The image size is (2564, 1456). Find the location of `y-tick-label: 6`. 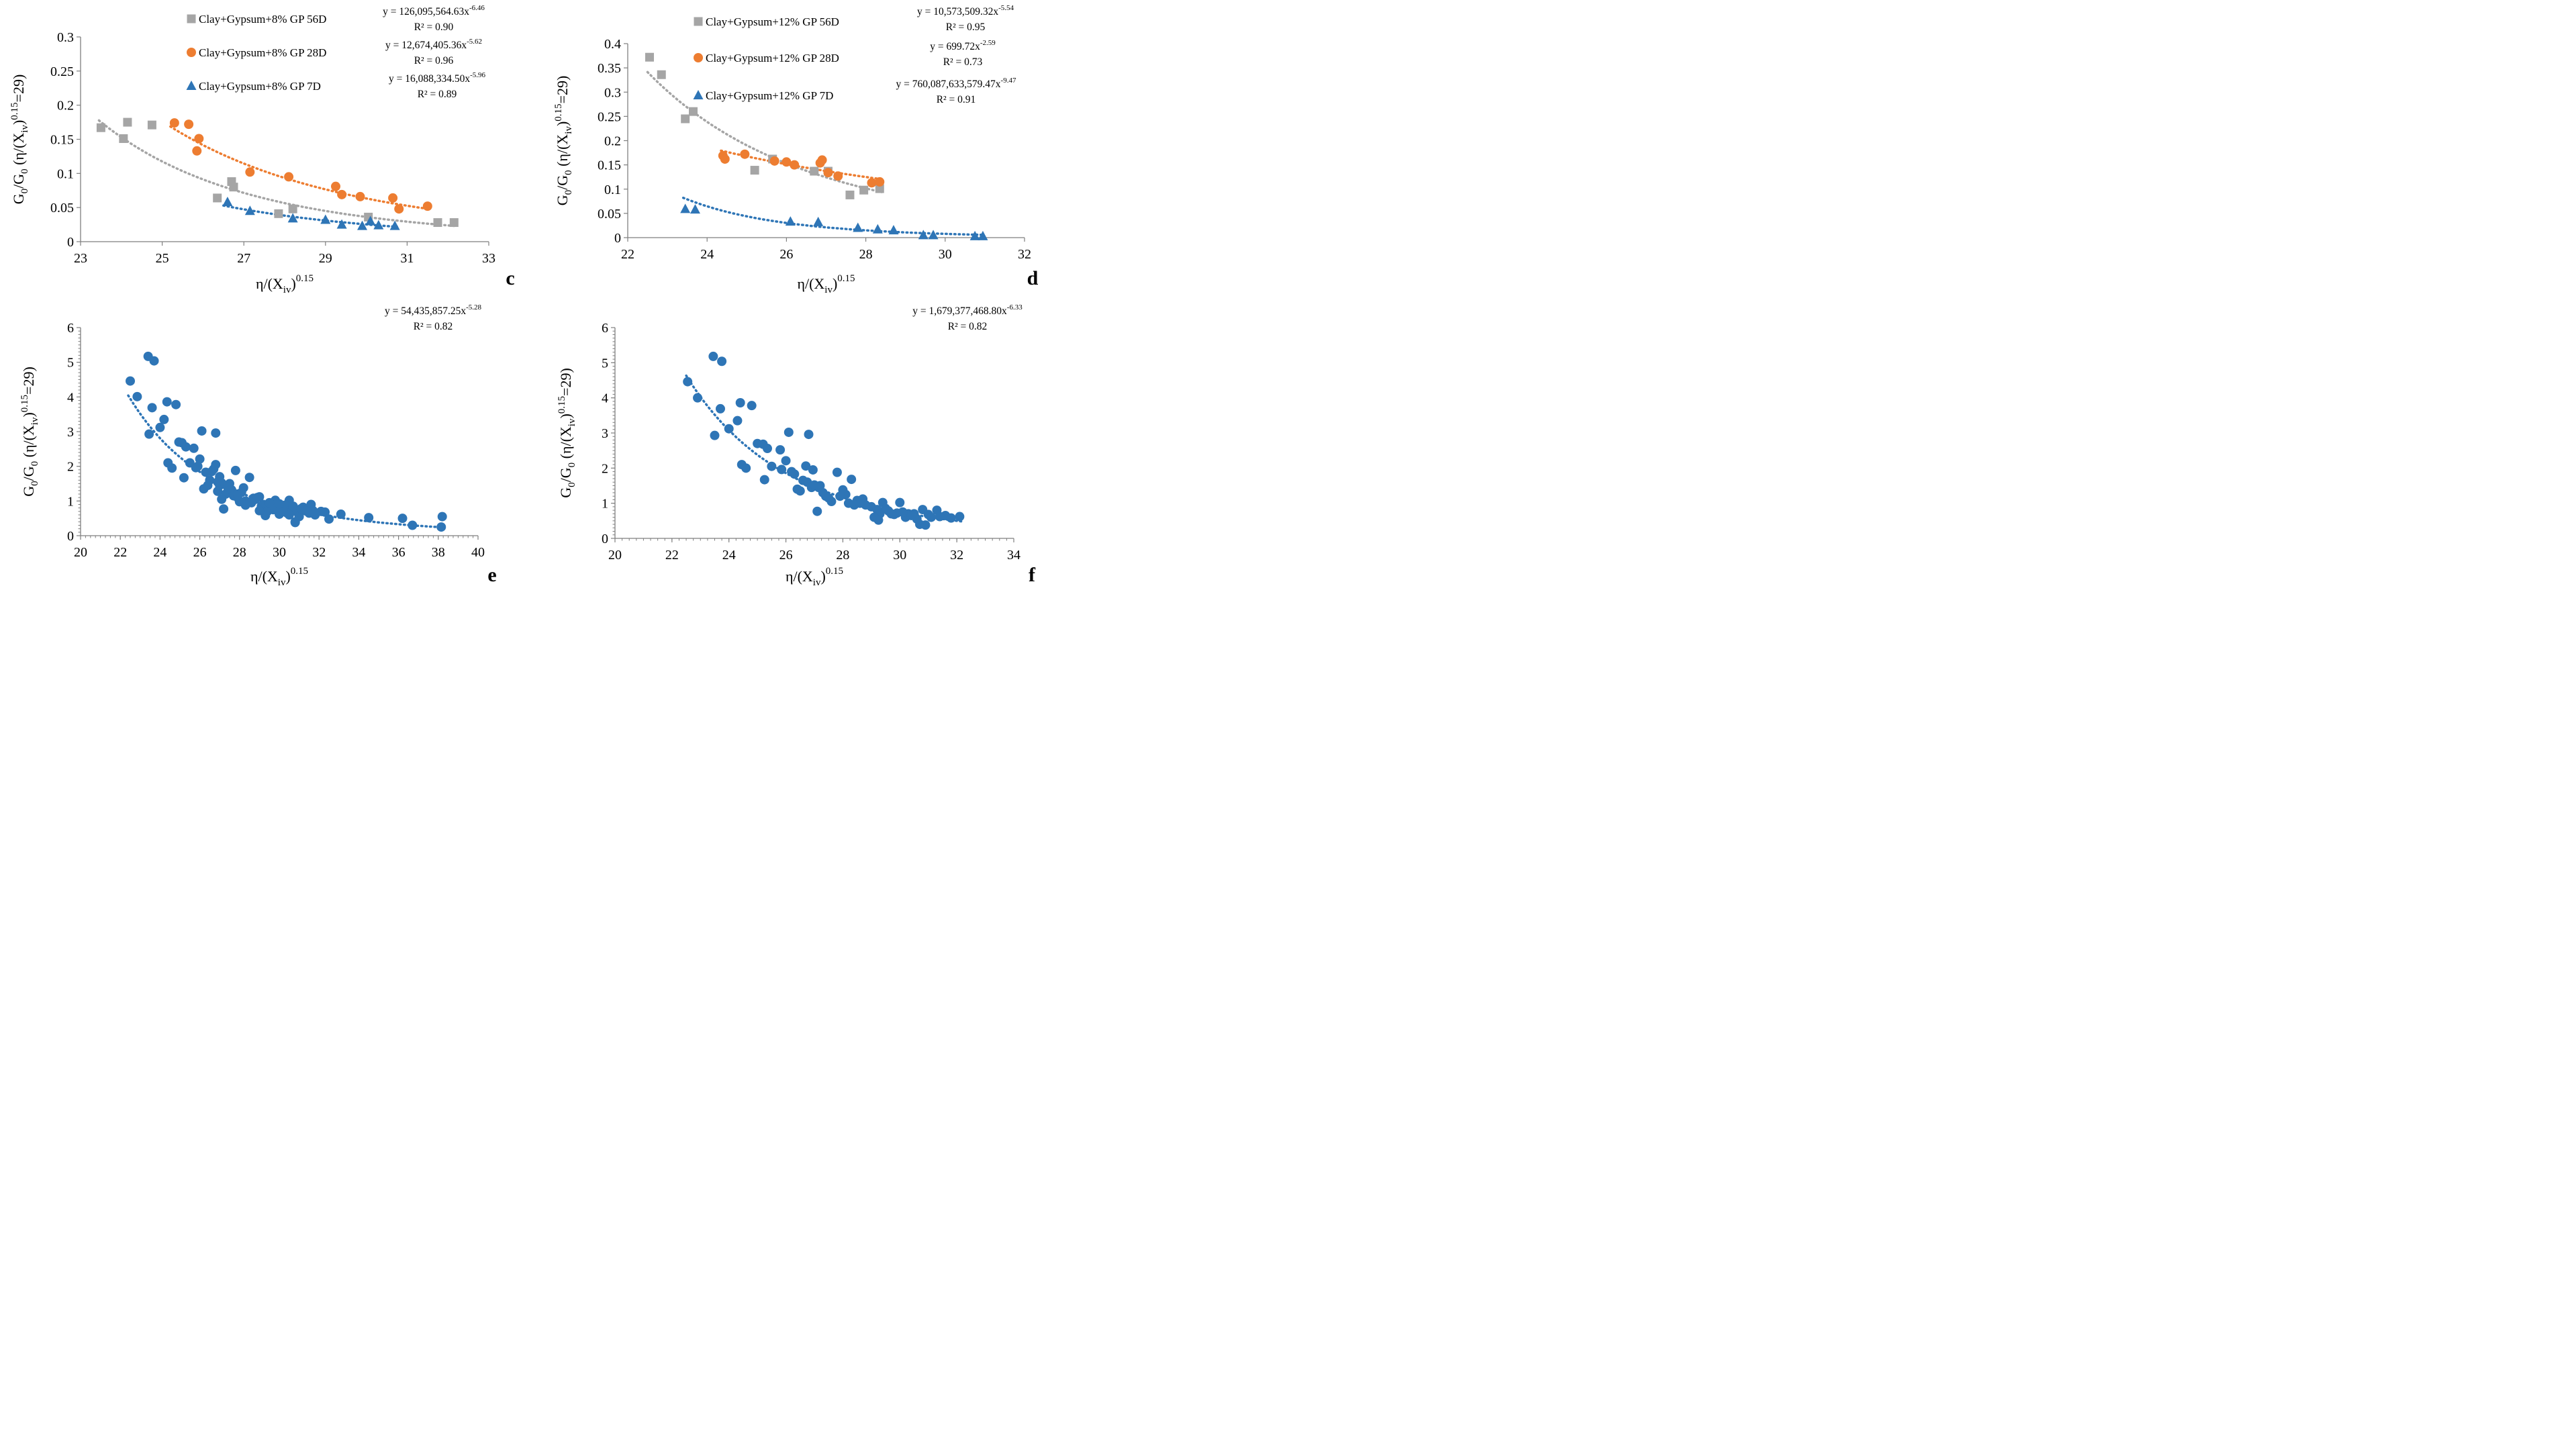

y-tick-label: 6 is located at coordinates (70, 328).